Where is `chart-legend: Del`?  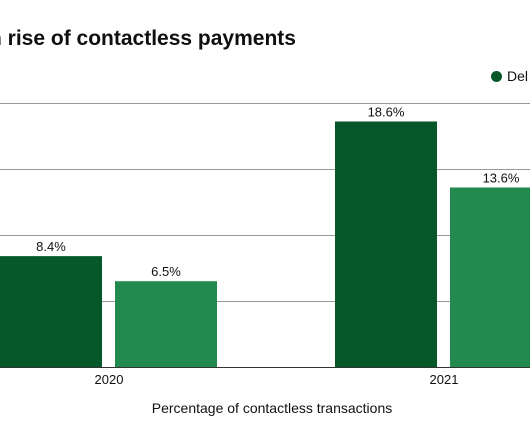
chart-legend: Del is located at coordinates (509, 76).